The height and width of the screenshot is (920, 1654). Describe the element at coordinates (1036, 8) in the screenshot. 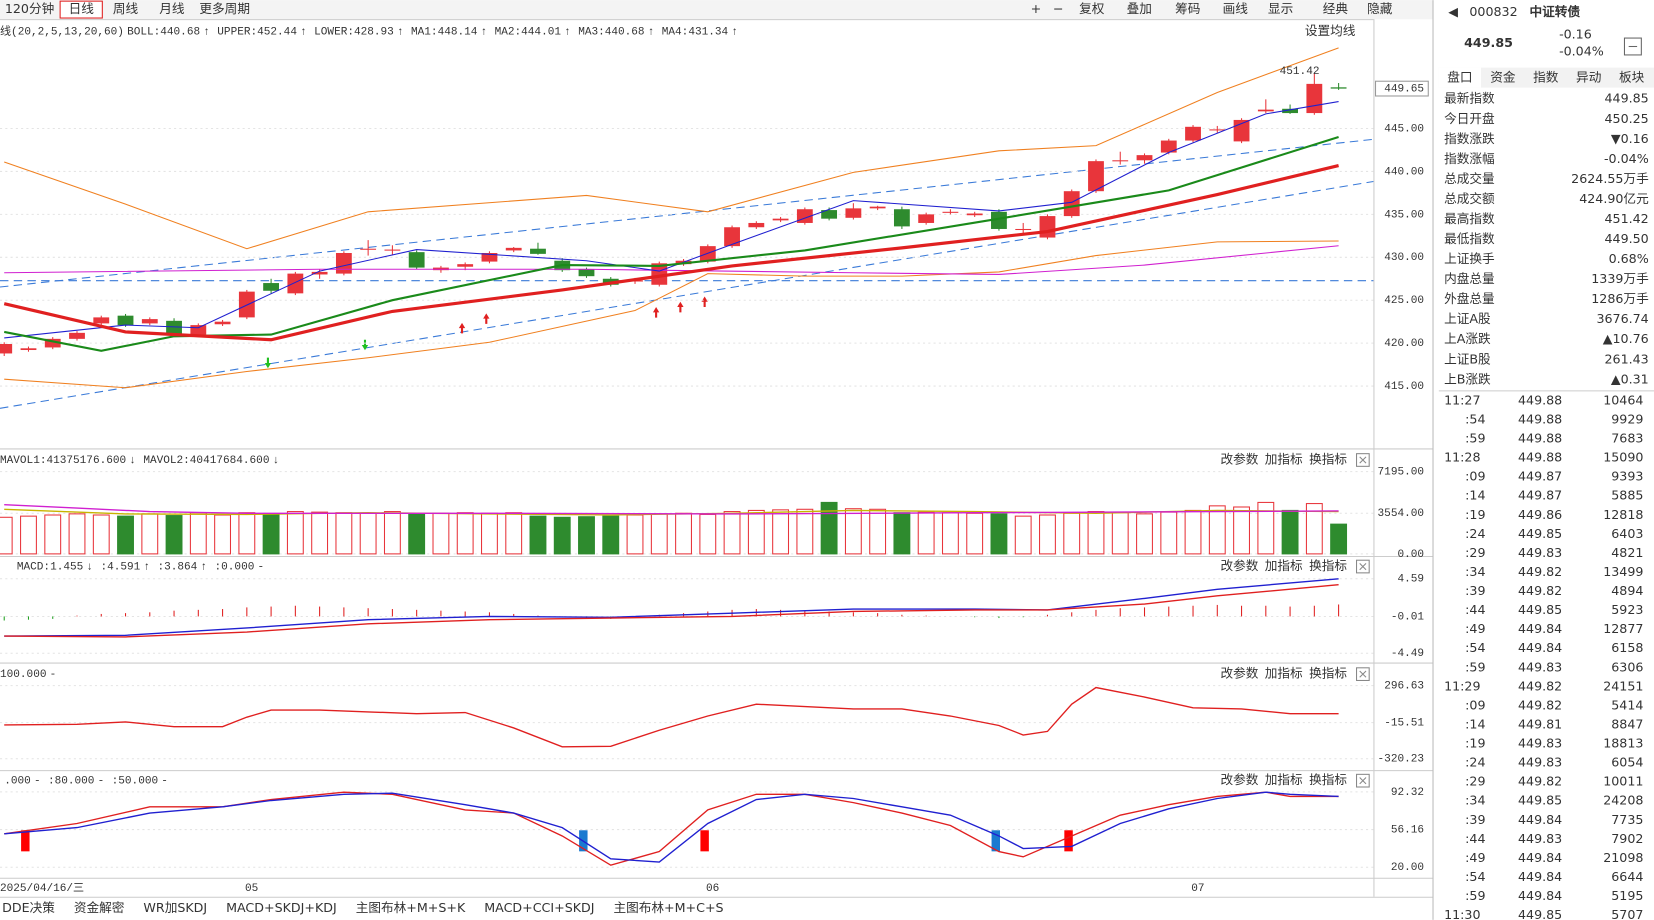

I see `zoom-in: +` at that location.